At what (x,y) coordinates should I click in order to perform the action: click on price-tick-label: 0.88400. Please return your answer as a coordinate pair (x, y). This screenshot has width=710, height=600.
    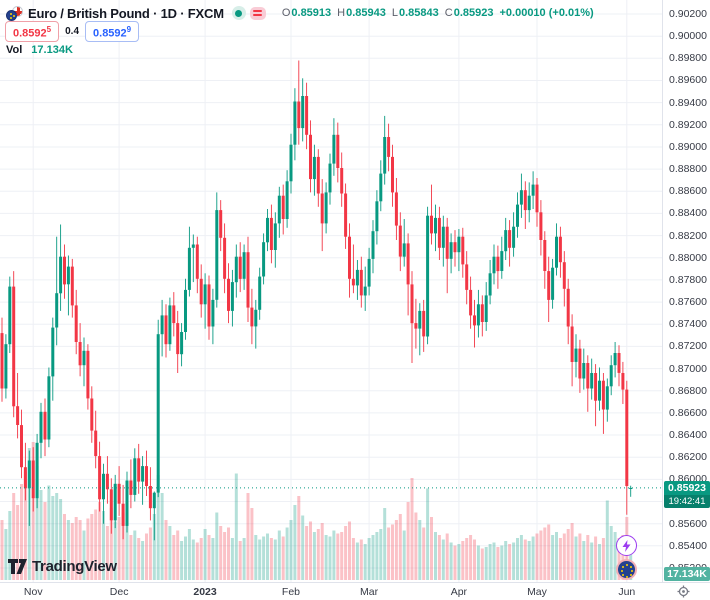
    Looking at the image, I should click on (688, 213).